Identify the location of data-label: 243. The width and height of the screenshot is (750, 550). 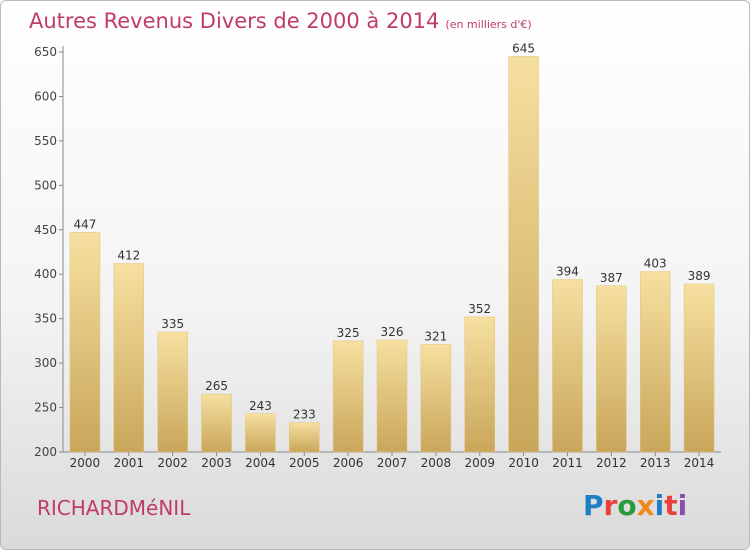
(260, 406).